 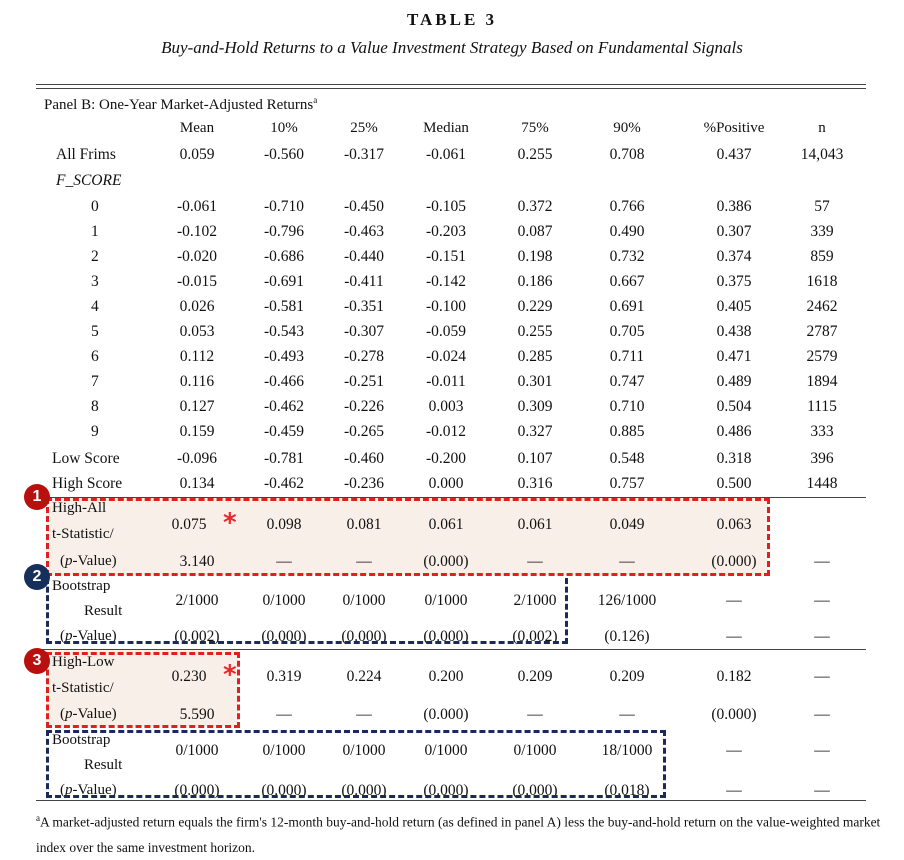 What do you see at coordinates (535, 306) in the screenshot?
I see `table-cell: 0.229` at bounding box center [535, 306].